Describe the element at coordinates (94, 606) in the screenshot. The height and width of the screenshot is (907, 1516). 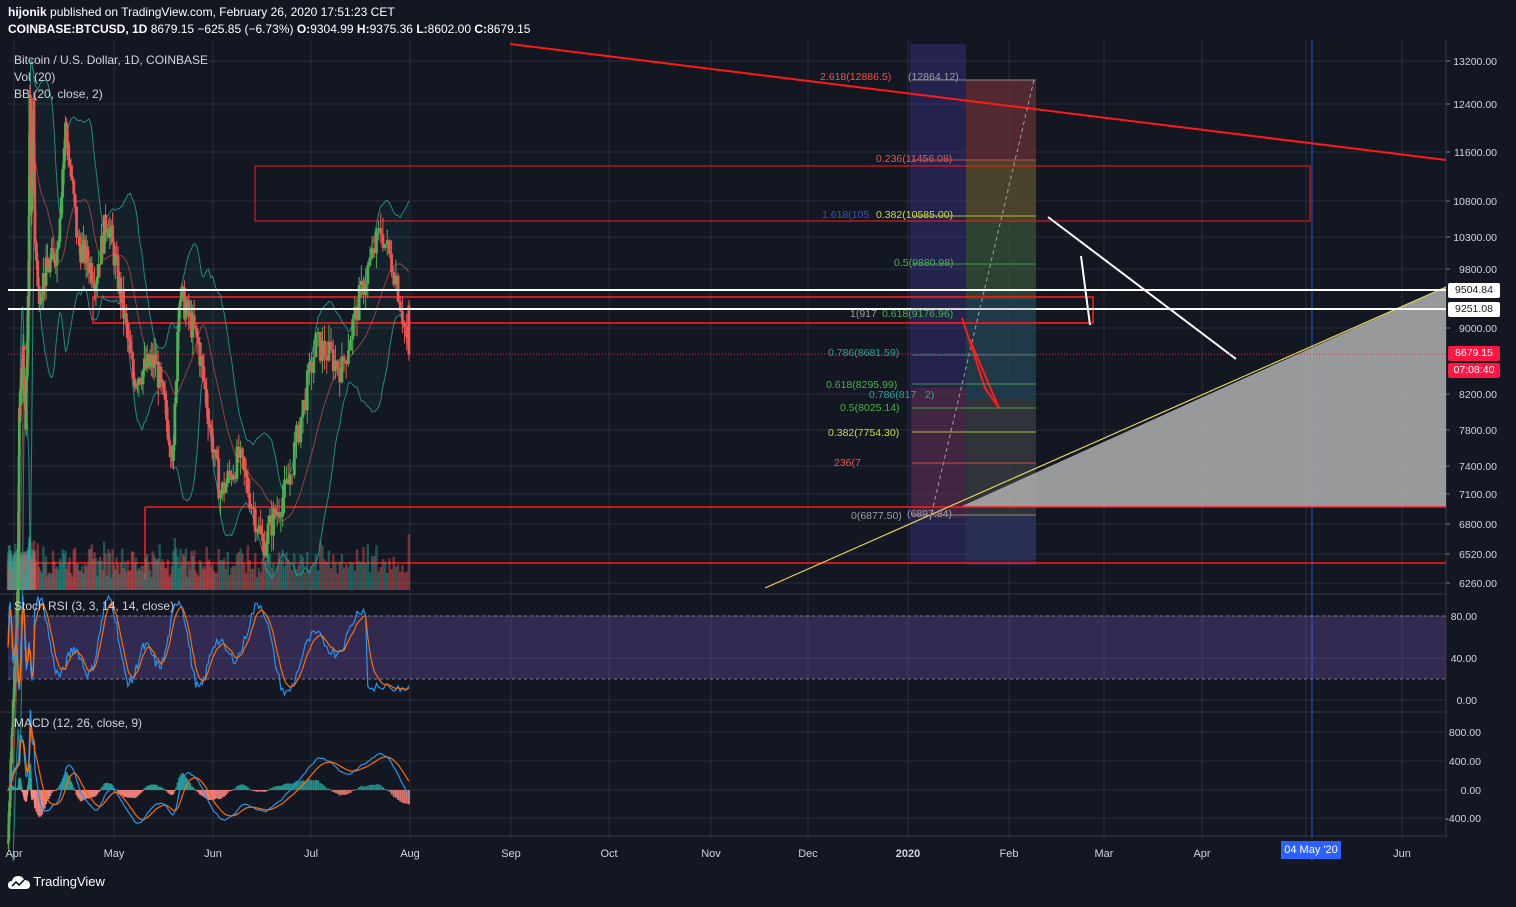
I see `stoch-legend: Stoch RSI (3, 3, 14, 14, close)` at that location.